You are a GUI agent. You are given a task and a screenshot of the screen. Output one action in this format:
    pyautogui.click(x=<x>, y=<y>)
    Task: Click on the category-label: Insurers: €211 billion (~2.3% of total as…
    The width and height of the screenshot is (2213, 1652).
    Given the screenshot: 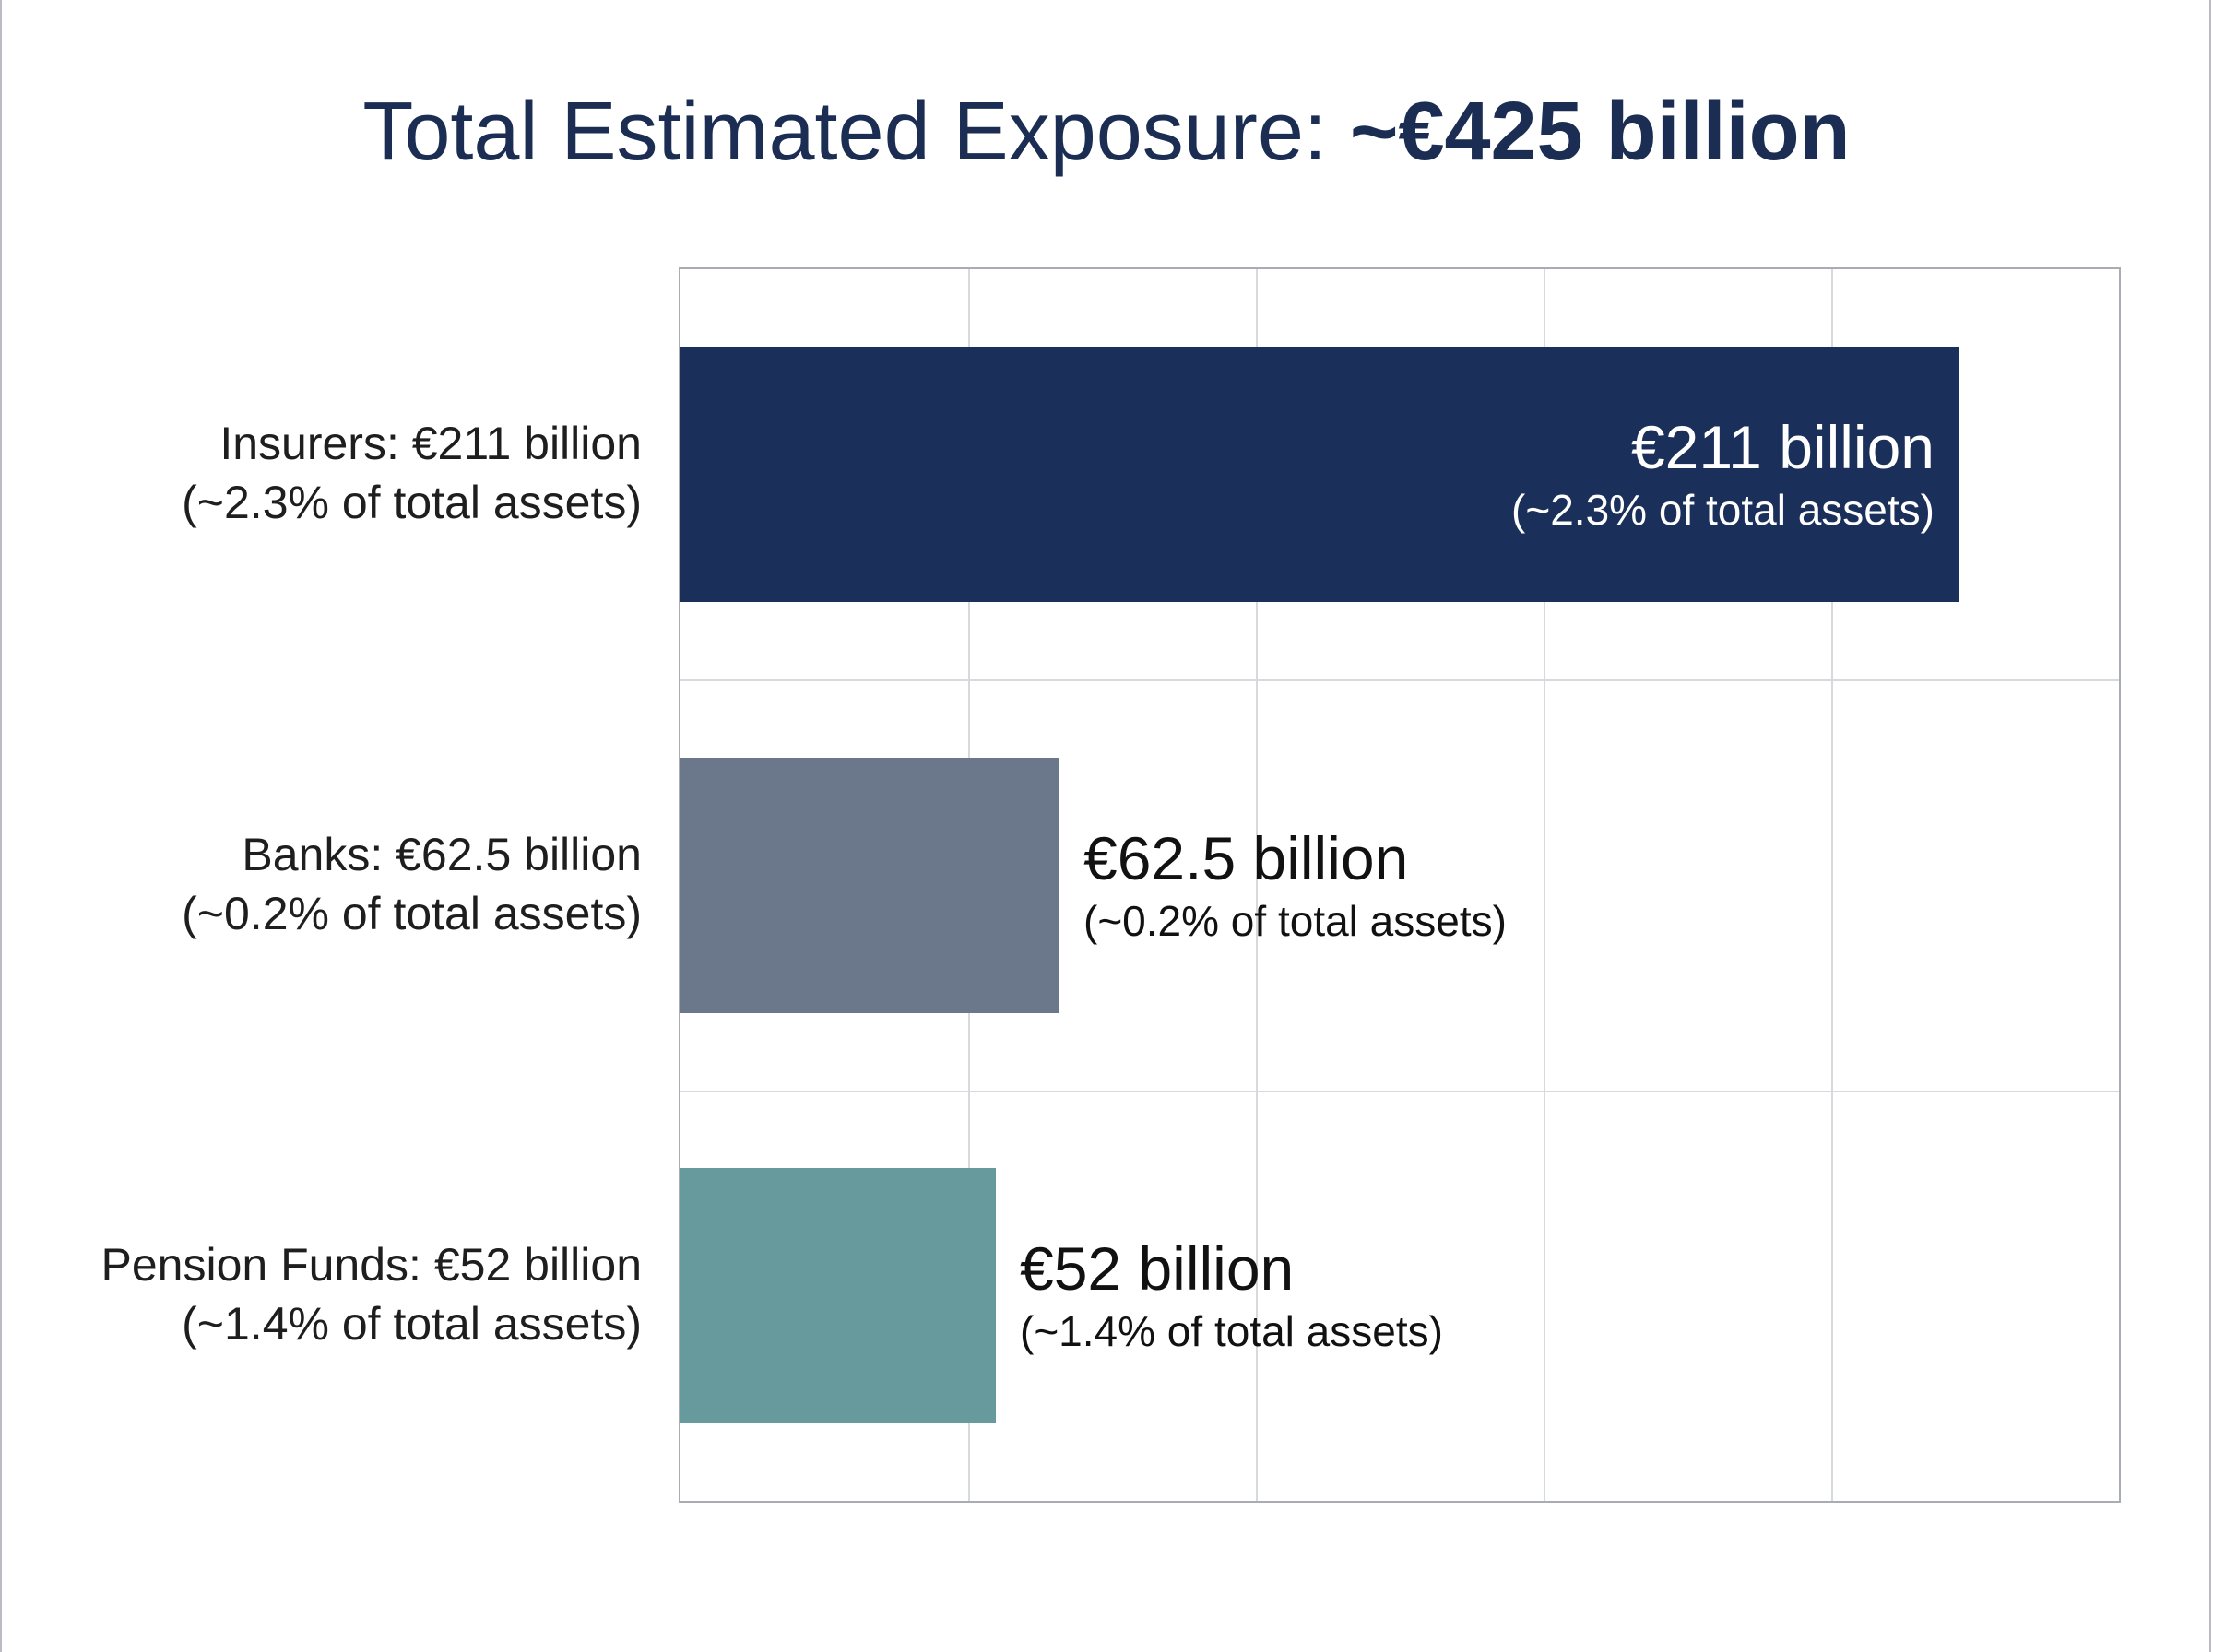 What is the action you would take?
    pyautogui.click(x=321, y=473)
    